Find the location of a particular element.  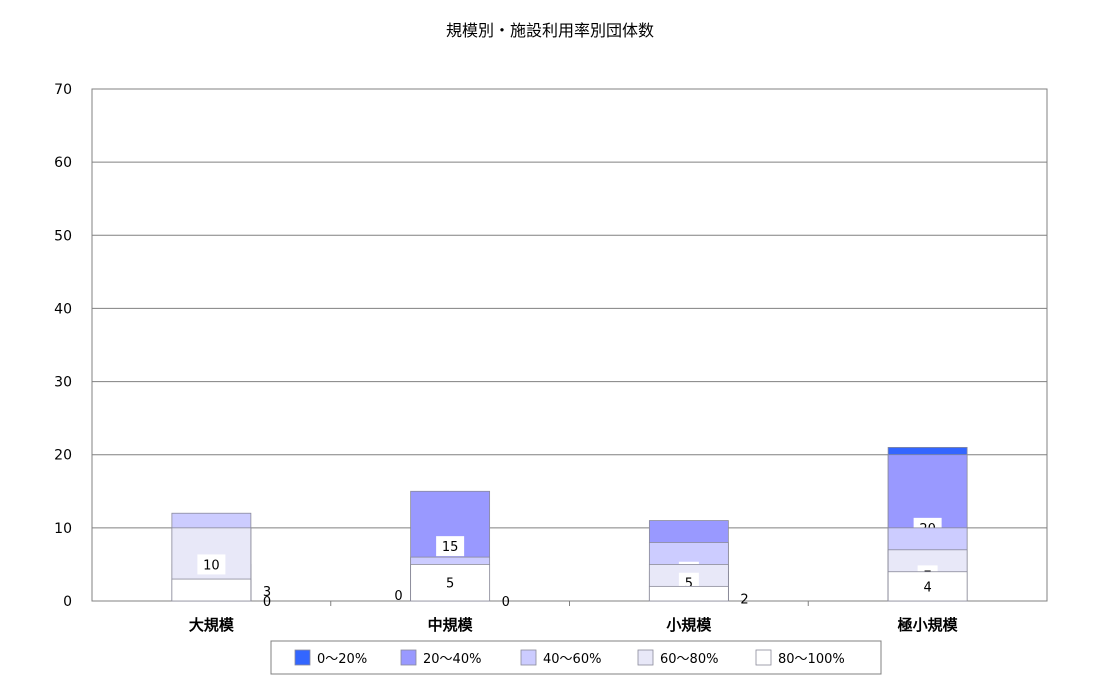

data-label: 2 is located at coordinates (744, 599).